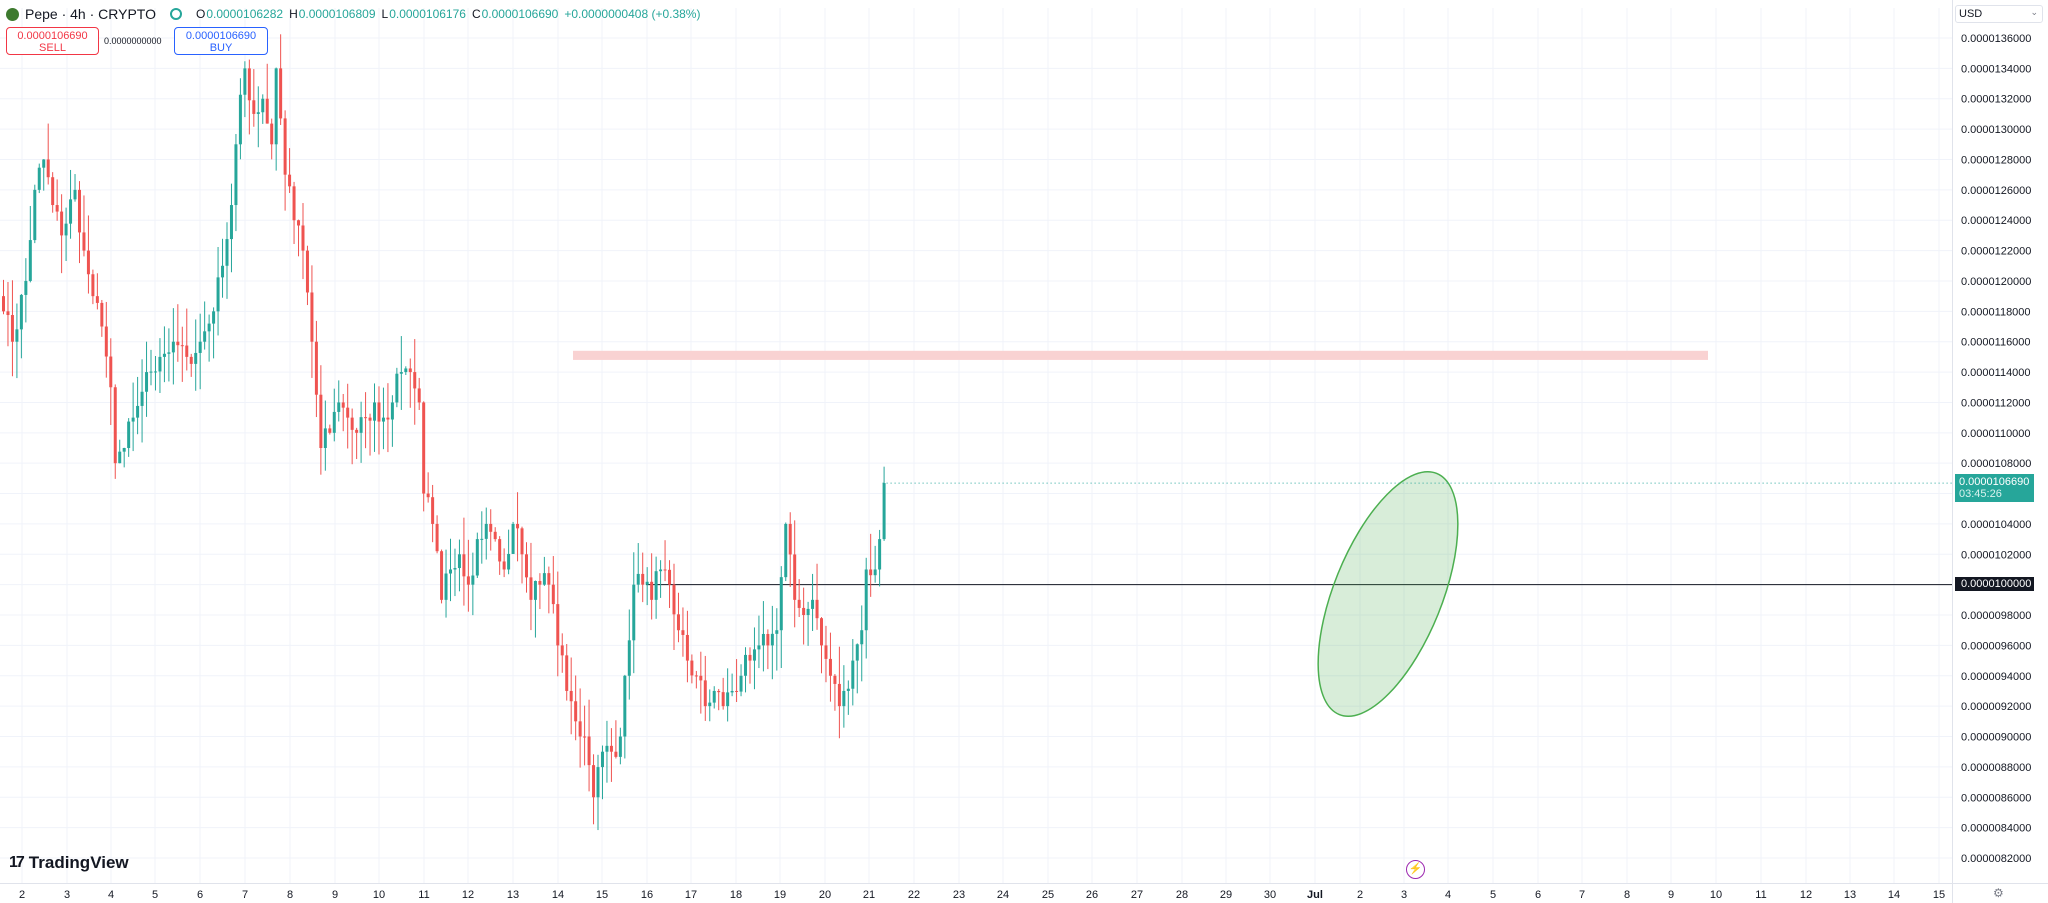 The height and width of the screenshot is (903, 2048). What do you see at coordinates (1996, 738) in the screenshot?
I see `y-tick-label: 0.0000090000` at bounding box center [1996, 738].